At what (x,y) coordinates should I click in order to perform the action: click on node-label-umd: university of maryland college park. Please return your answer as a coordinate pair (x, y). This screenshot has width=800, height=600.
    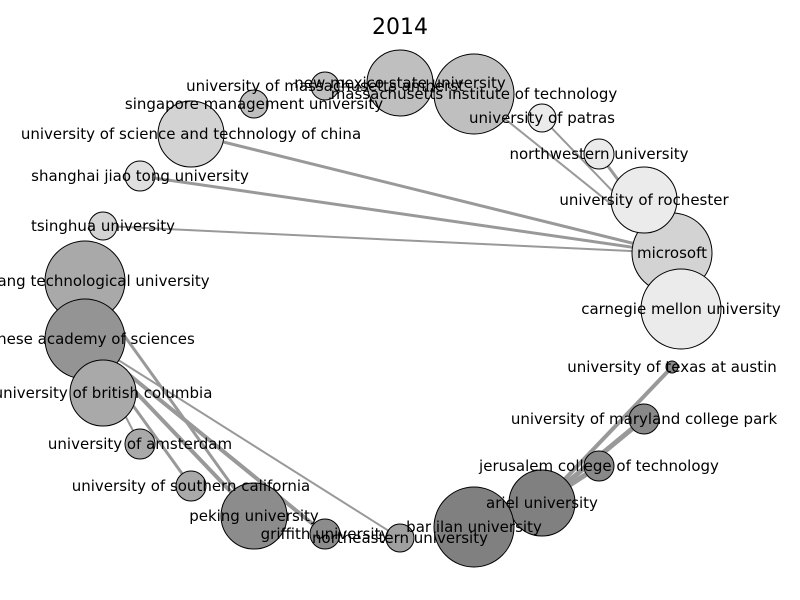
    Looking at the image, I should click on (644, 419).